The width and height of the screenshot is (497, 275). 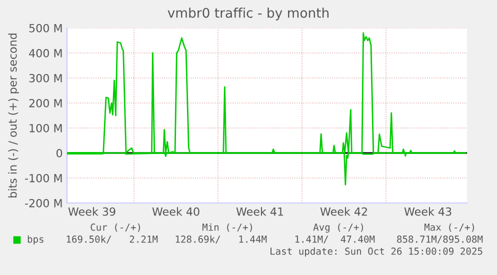 I want to click on y-tick-label: 500 M, so click(x=45, y=28).